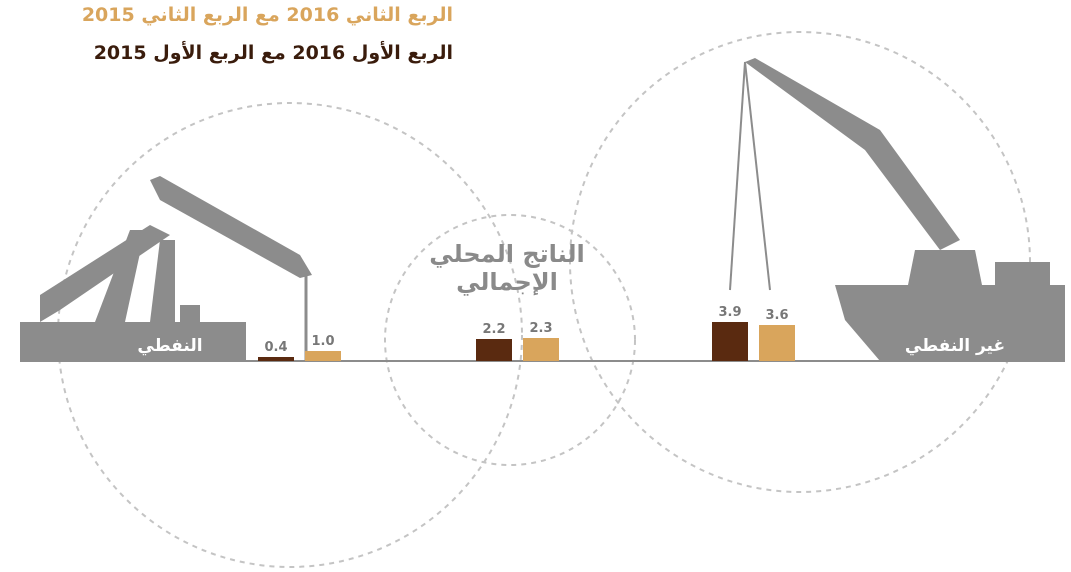 The image size is (1071, 572). What do you see at coordinates (776, 315) in the screenshot?
I see `value-label: 3.6` at bounding box center [776, 315].